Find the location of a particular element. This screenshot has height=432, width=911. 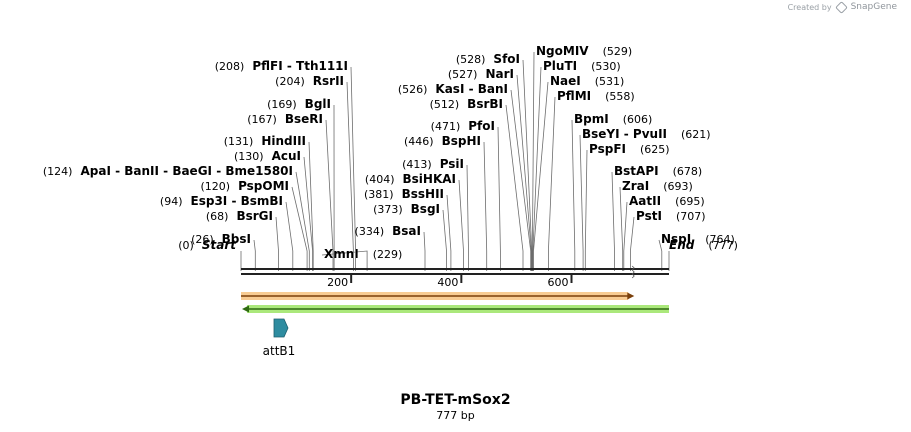

site-bsrbi: (512) BsrBI is located at coordinates (477, 184).